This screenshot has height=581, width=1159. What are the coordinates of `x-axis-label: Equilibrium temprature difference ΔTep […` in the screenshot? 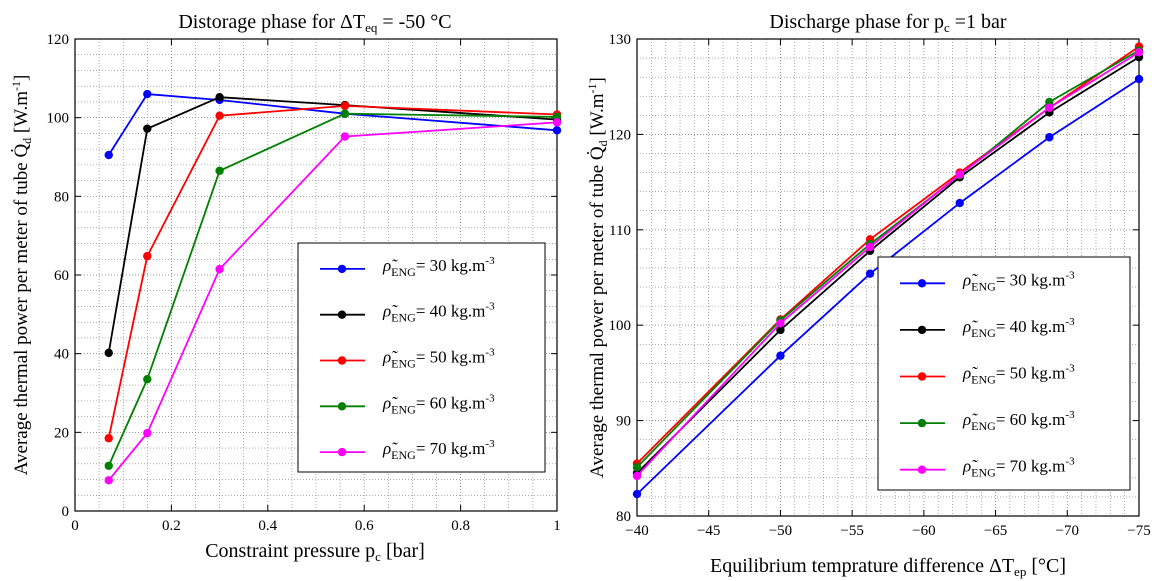 It's located at (888, 567).